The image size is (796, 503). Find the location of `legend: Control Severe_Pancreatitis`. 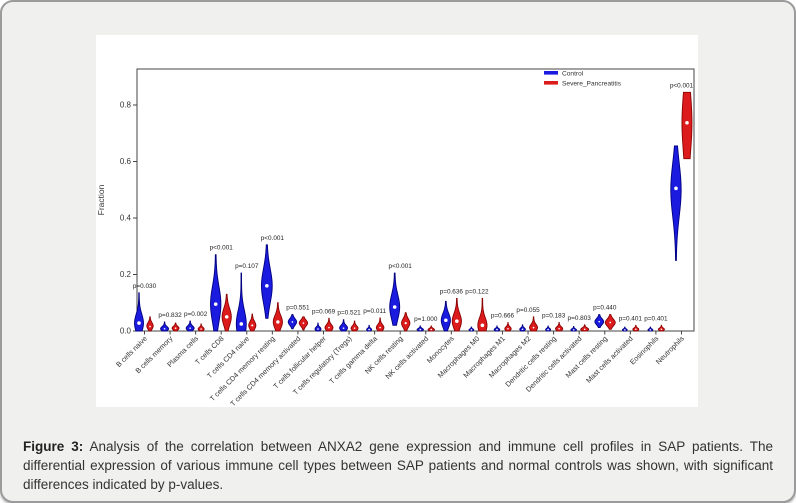

legend: Control Severe_Pancreatitis is located at coordinates (583, 78).